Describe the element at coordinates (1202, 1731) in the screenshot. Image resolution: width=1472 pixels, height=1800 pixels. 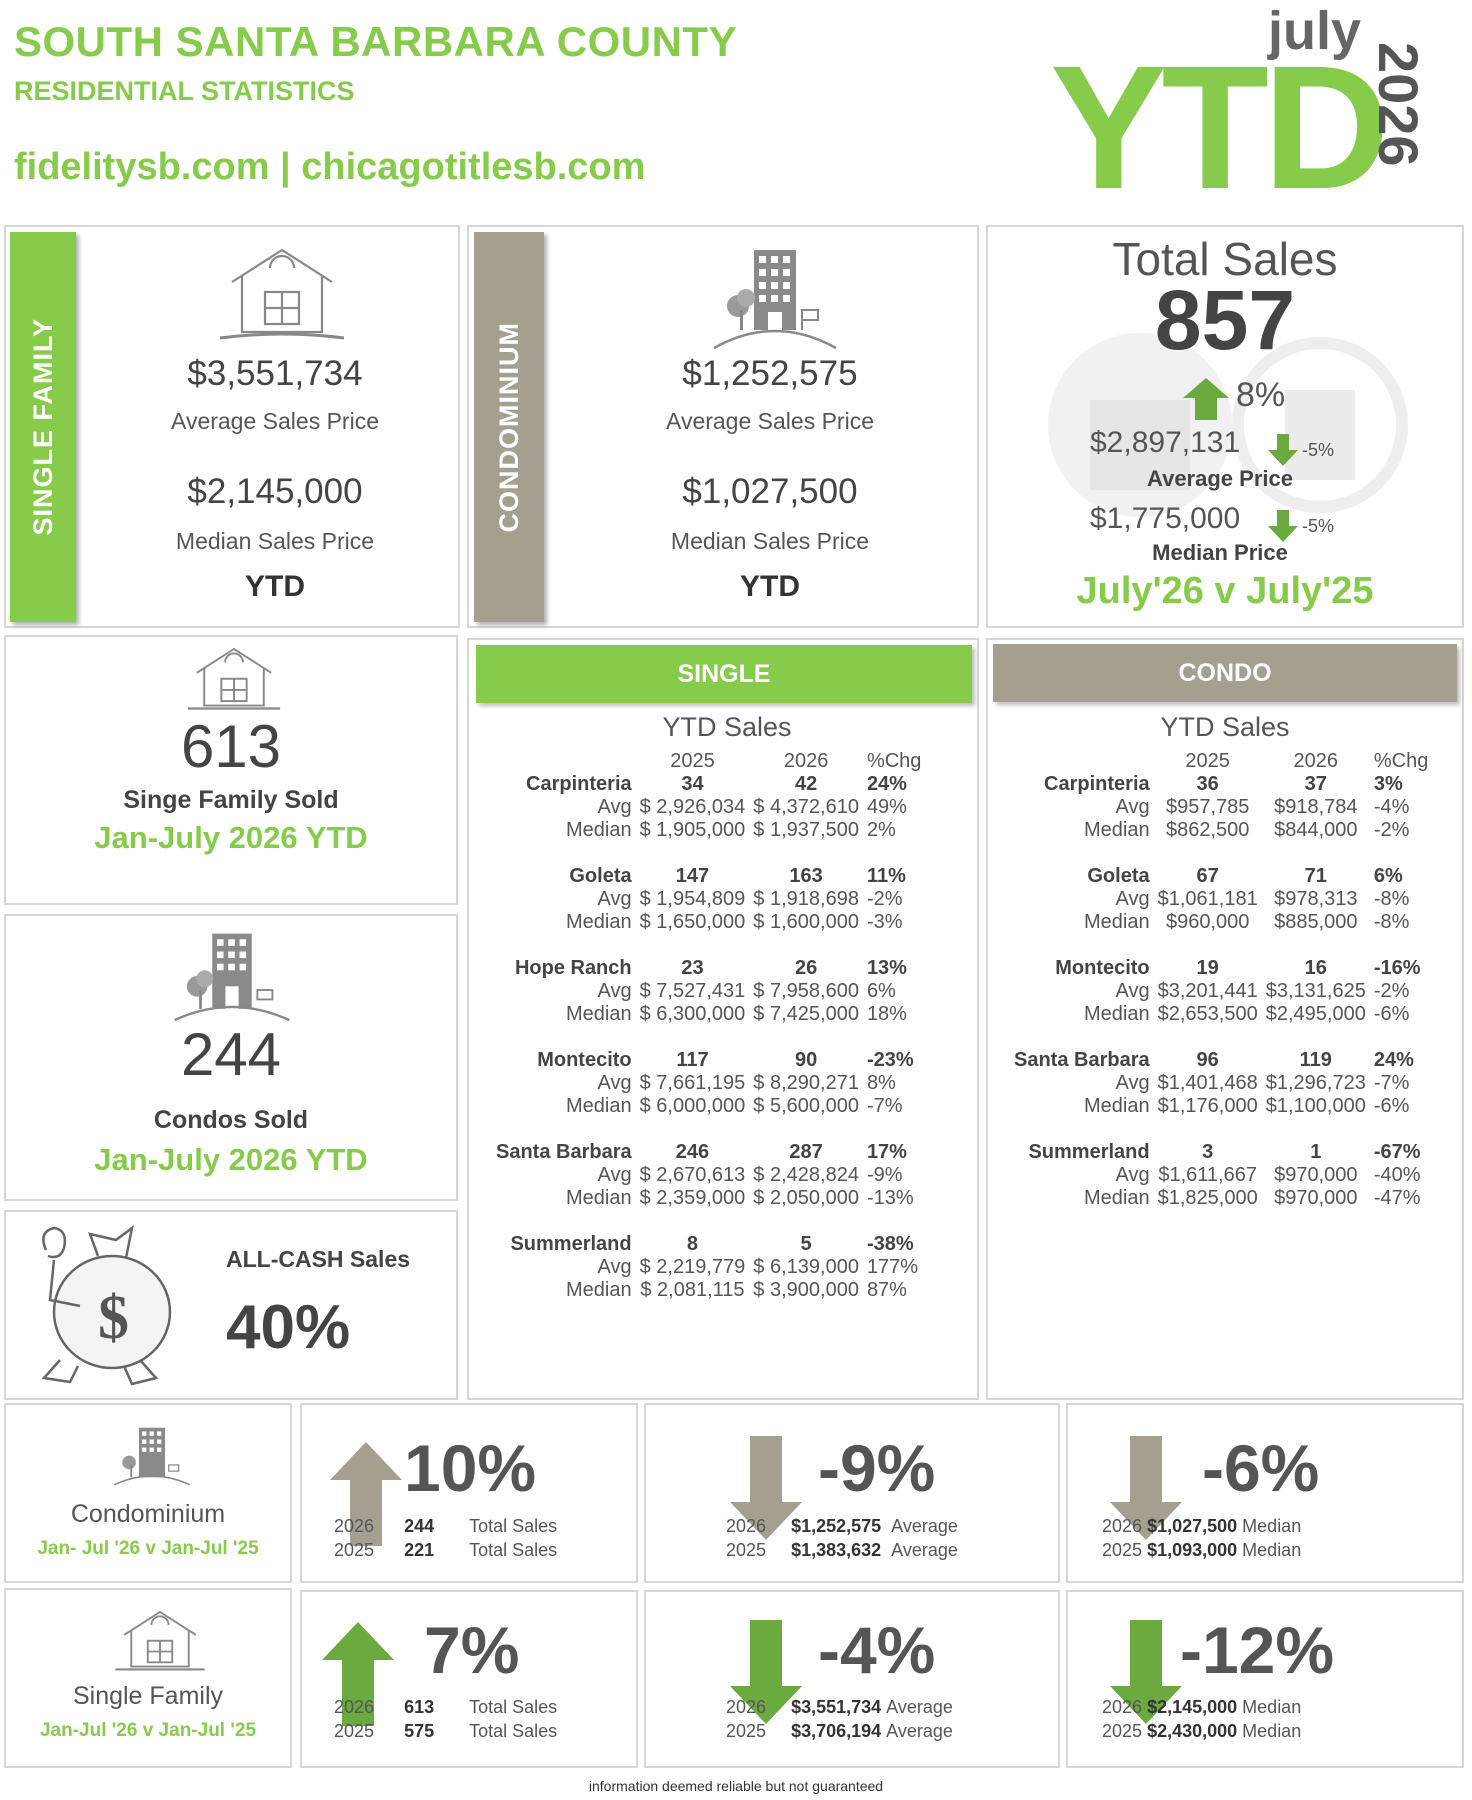
I see `single-median-row-2025: 2025 $2,430,000 Median` at that location.